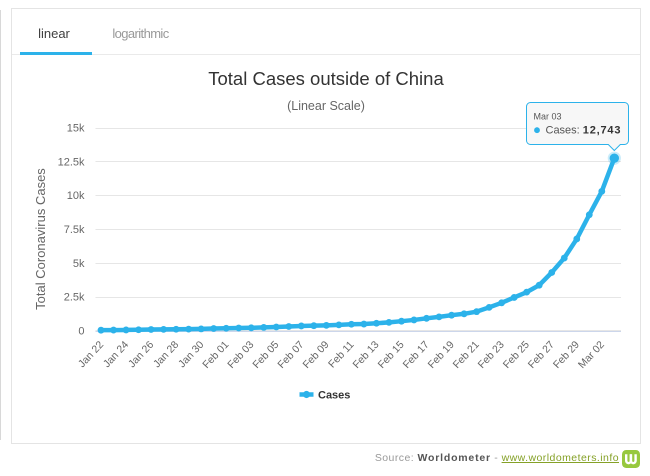  Describe the element at coordinates (116, 354) in the screenshot. I see `svg-text: Jan 24` at that location.